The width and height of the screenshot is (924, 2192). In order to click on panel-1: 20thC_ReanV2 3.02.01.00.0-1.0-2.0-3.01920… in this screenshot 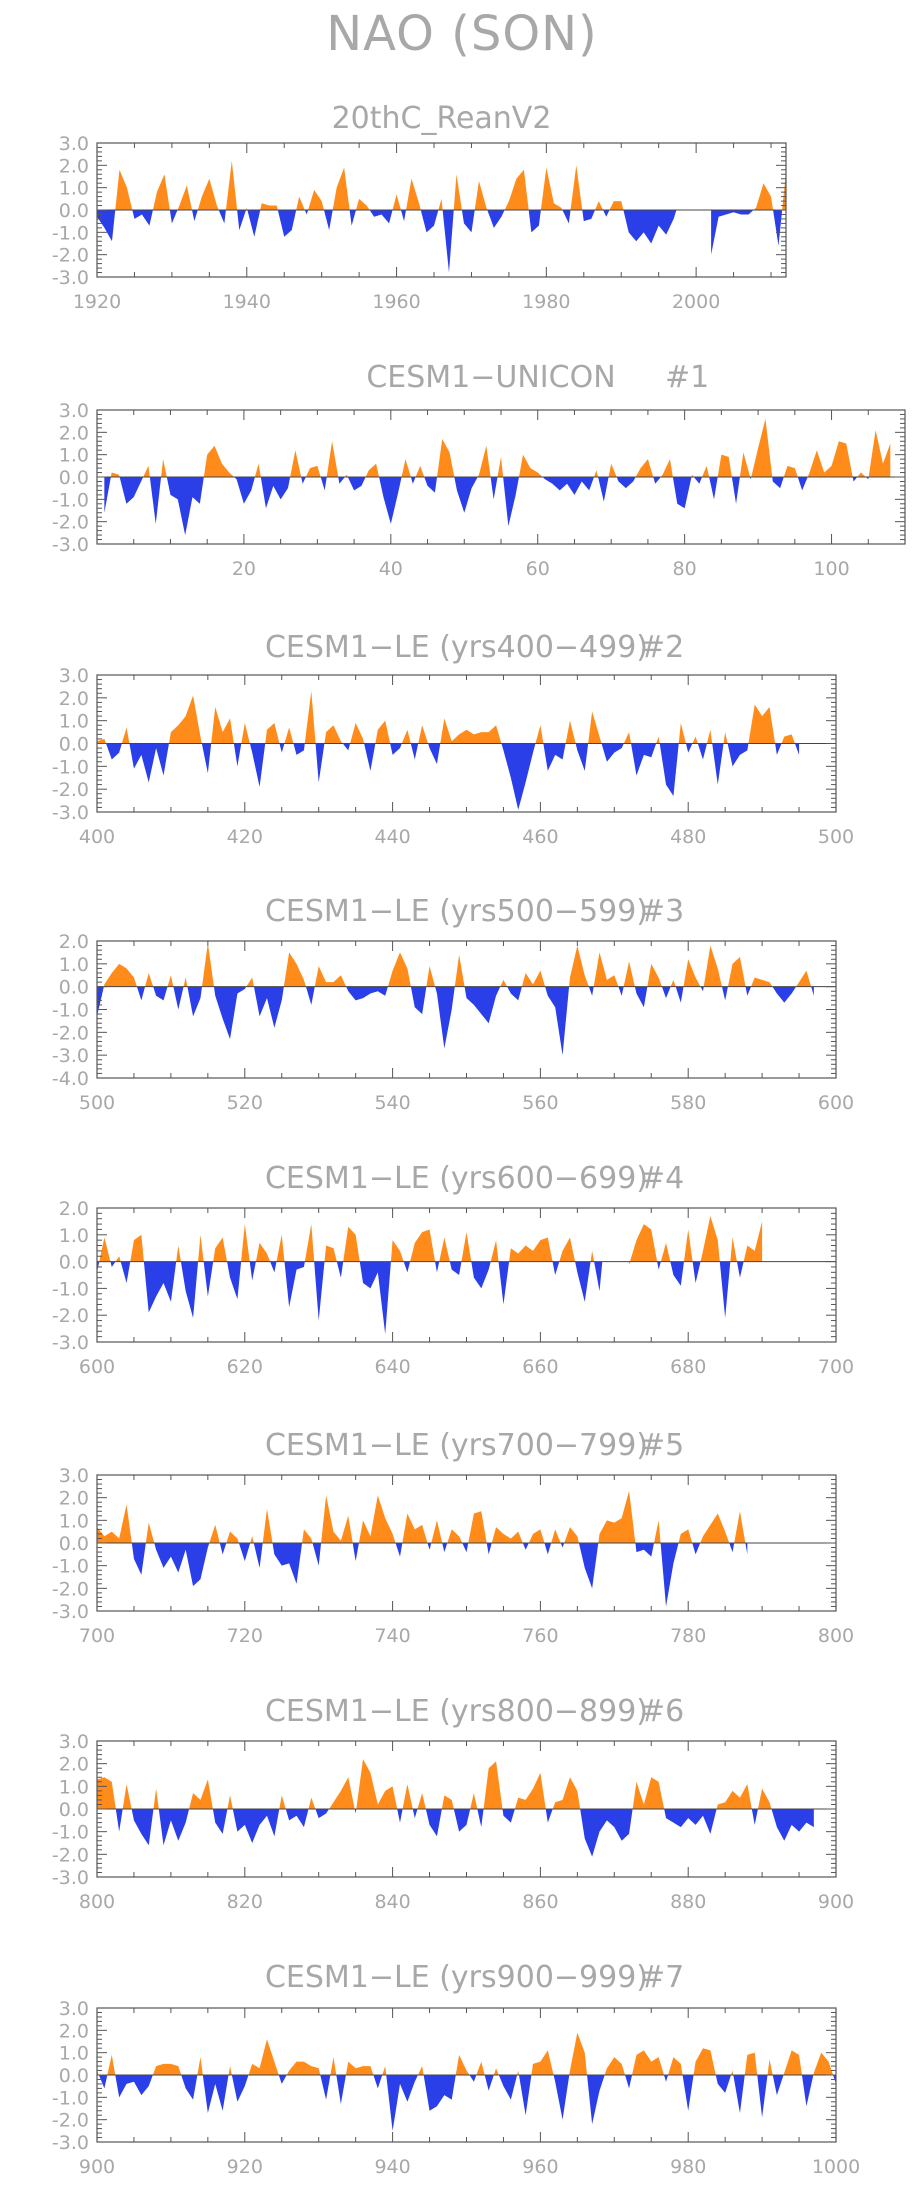, I will do `click(419, 207)`.